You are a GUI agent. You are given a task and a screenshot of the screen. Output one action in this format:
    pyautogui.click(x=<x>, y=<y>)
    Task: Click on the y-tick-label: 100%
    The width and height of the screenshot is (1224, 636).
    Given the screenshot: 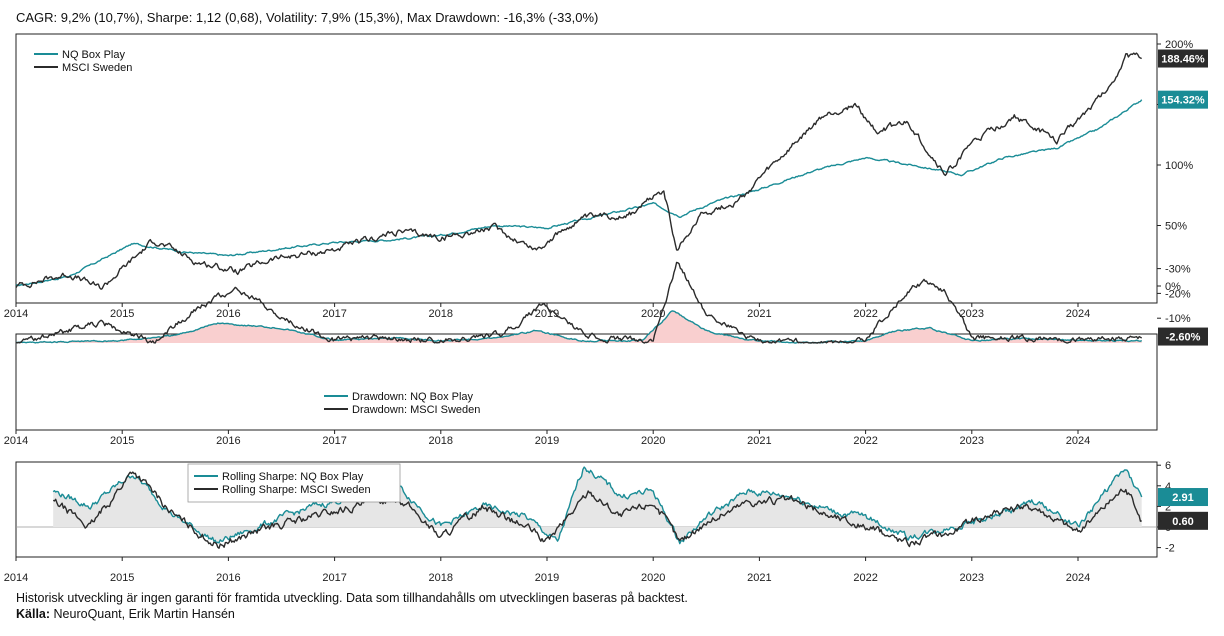 What is the action you would take?
    pyautogui.click(x=1179, y=166)
    